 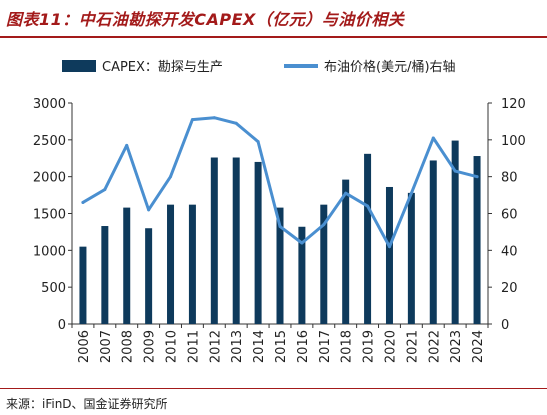 What do you see at coordinates (215, 346) in the screenshot?
I see `x-tick-label: 2012` at bounding box center [215, 346].